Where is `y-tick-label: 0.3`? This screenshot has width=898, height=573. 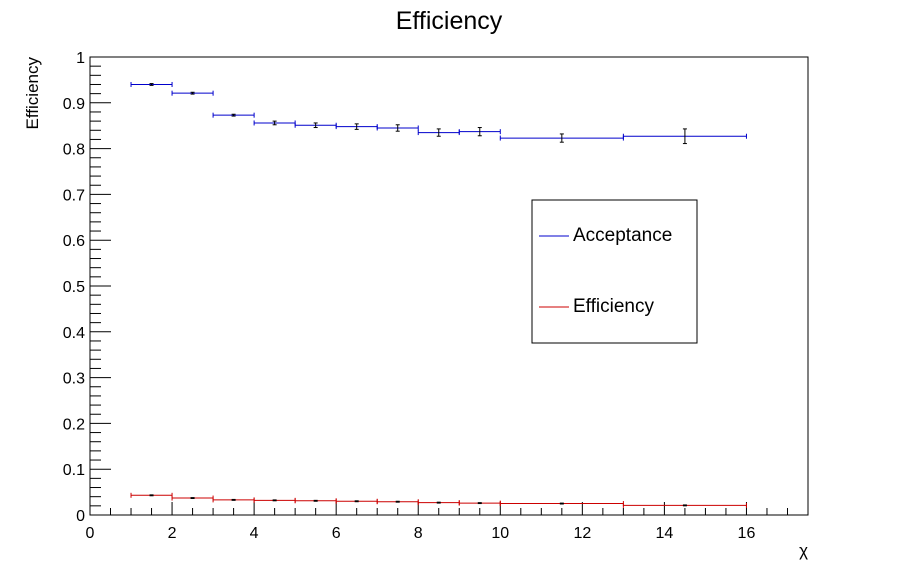
y-tick-label: 0.3 is located at coordinates (74, 379).